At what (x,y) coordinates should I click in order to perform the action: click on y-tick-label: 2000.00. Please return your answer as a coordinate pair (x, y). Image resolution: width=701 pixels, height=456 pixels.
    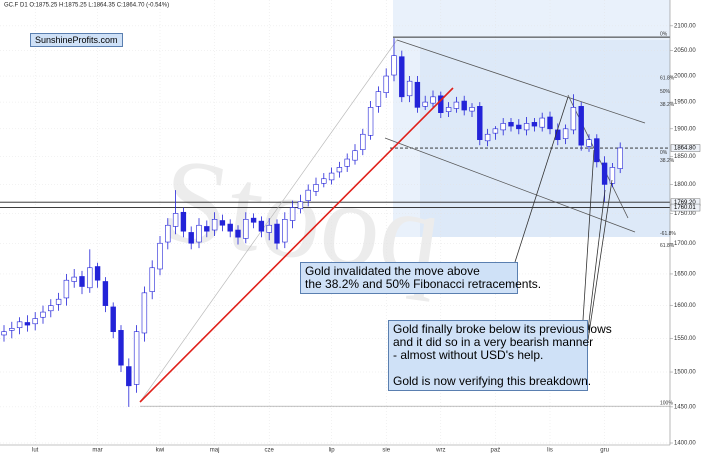
    Looking at the image, I should click on (685, 77).